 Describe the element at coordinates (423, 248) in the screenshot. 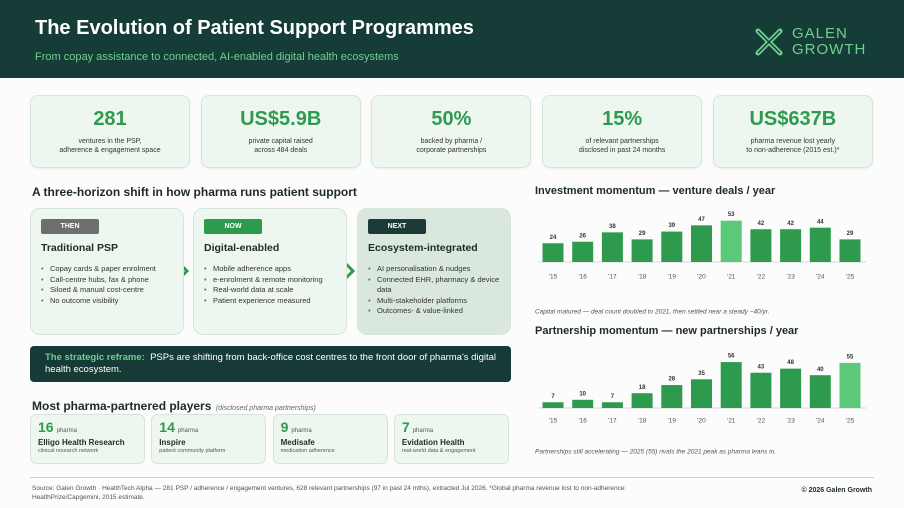

I see `horizon-title: Ecosystem-integrated` at that location.